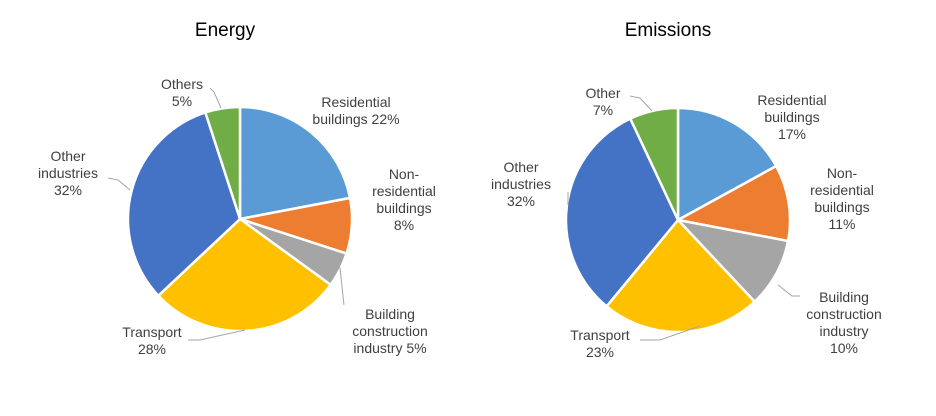 The height and width of the screenshot is (416, 936). What do you see at coordinates (600, 352) in the screenshot?
I see `emissions-data-label-3-line-1: 23%` at bounding box center [600, 352].